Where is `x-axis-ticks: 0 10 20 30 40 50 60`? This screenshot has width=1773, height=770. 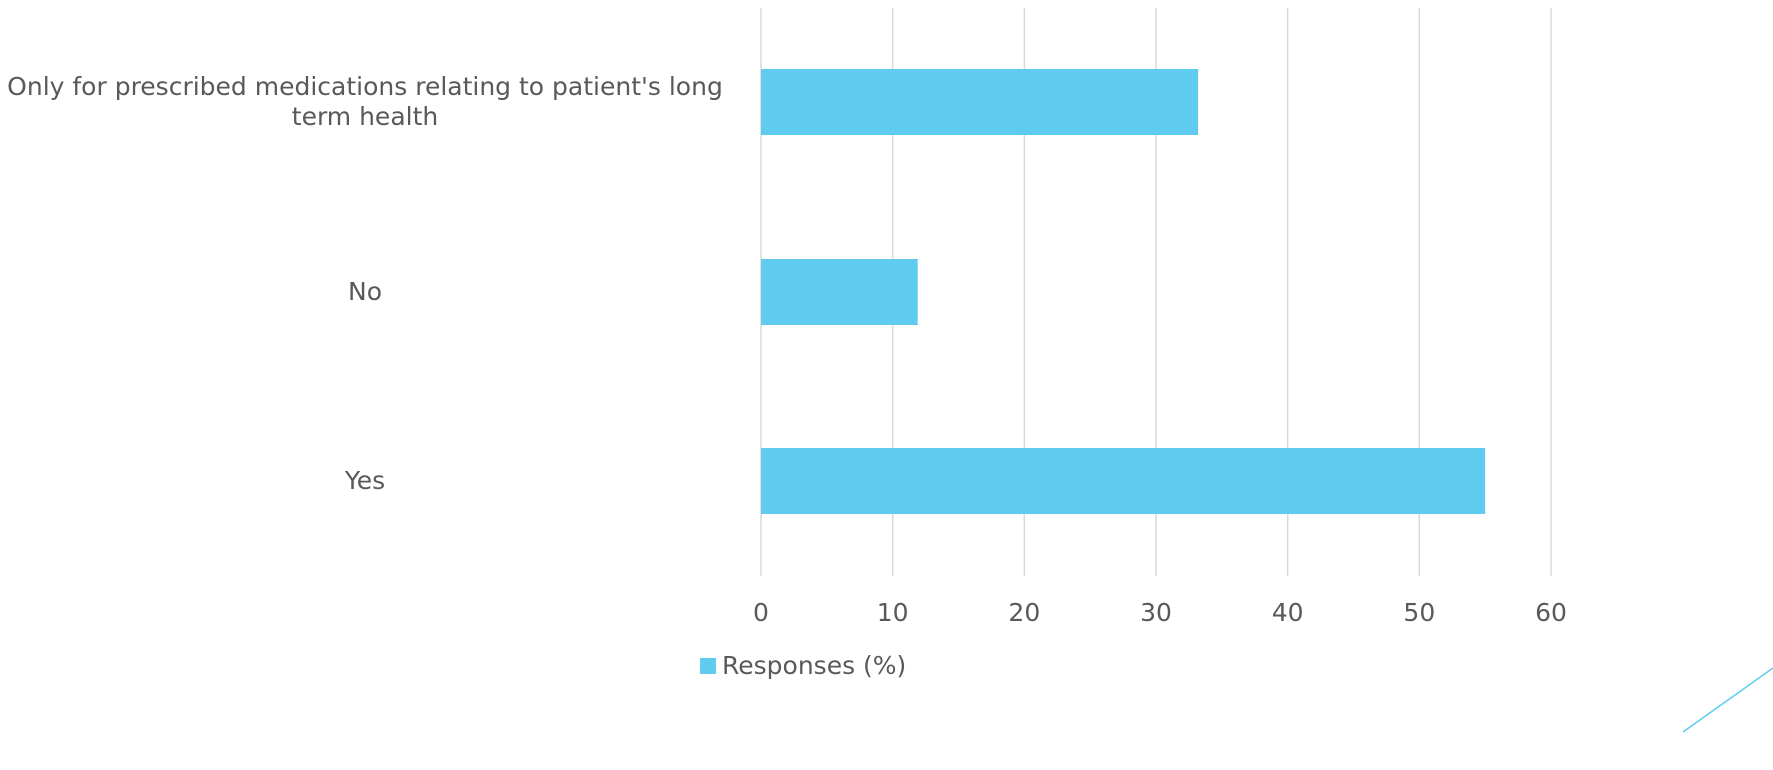 x-axis-ticks: 0 10 20 30 40 50 60 is located at coordinates (1160, 612).